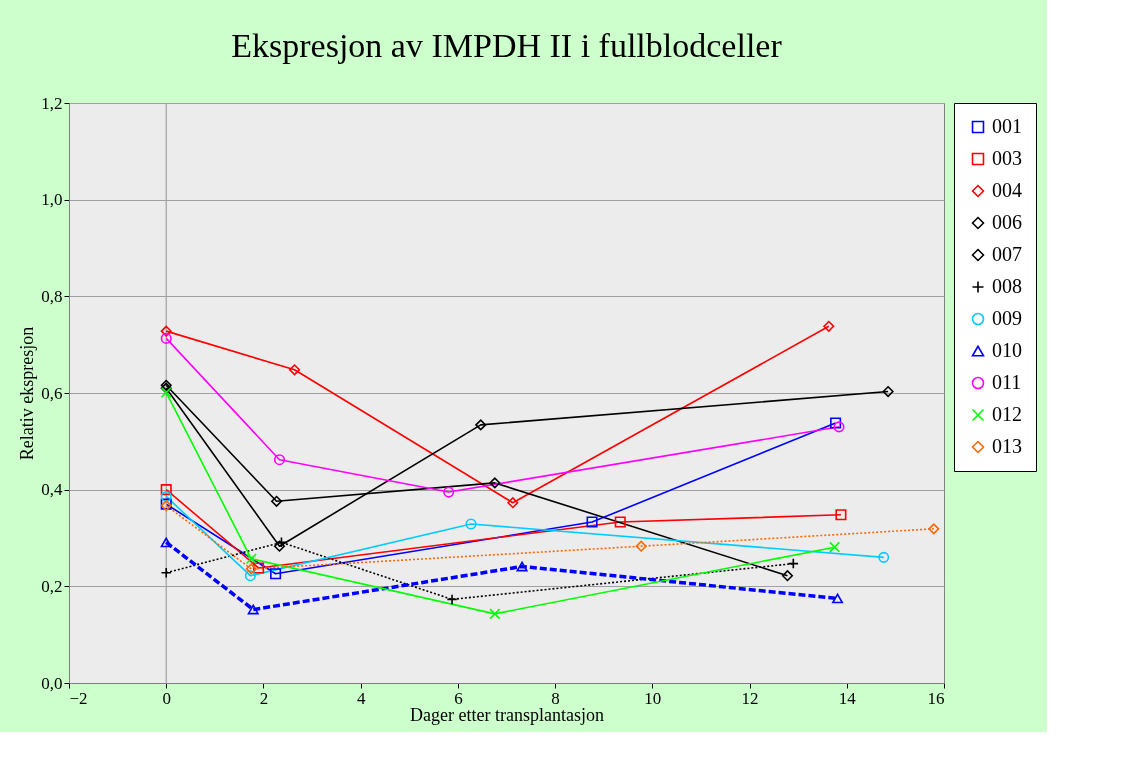  I want to click on x-tick-label: 14, so click(847, 698).